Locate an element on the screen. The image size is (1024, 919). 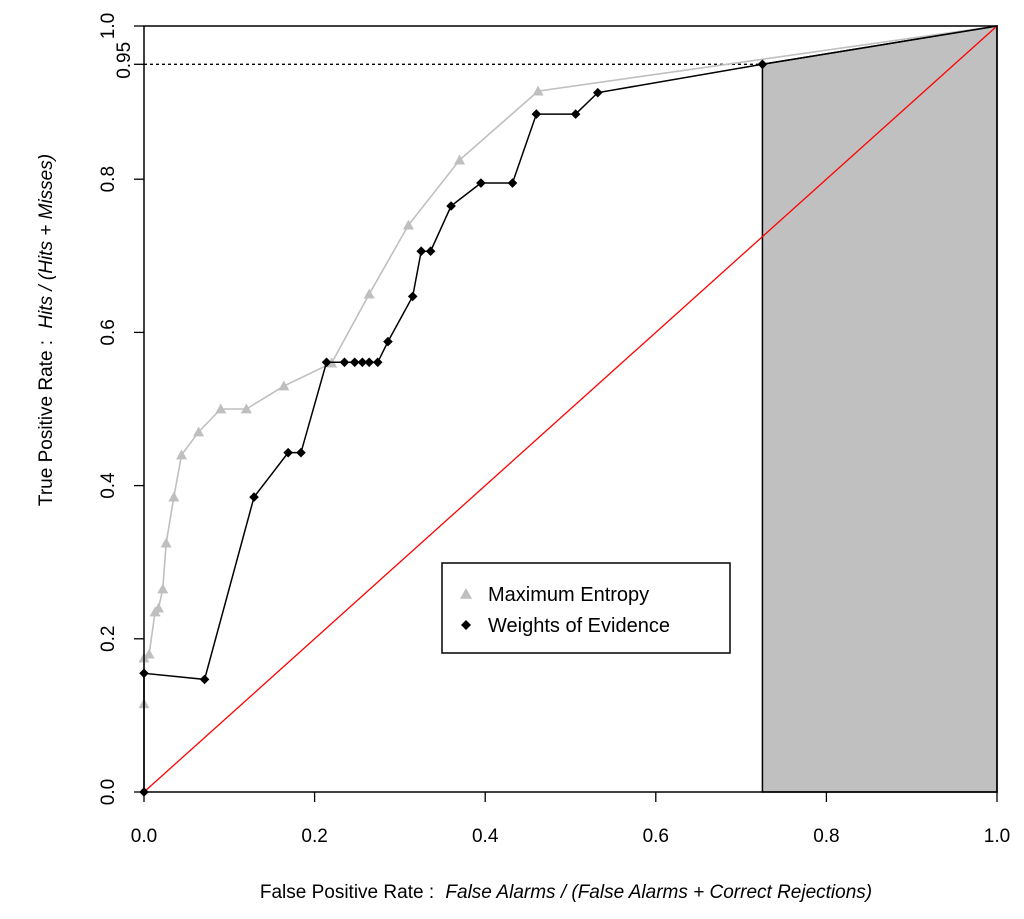
legend-diamond-marker is located at coordinates (466, 625).